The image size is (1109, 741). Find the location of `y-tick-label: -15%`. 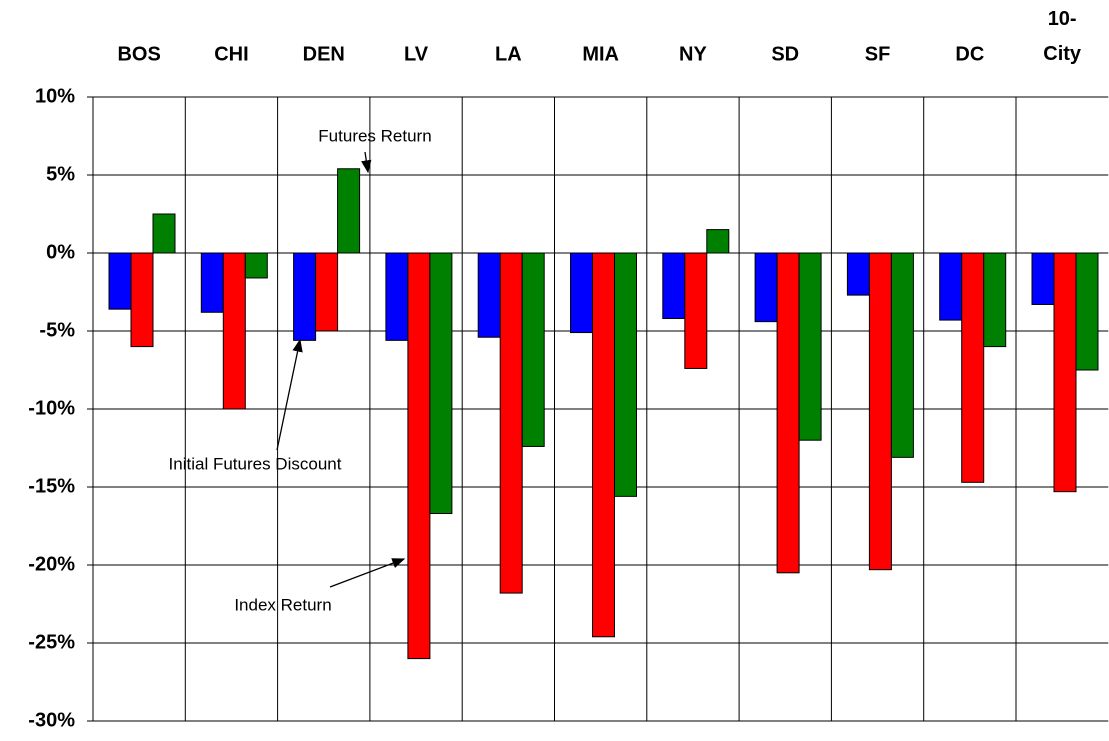

y-tick-label: -15% is located at coordinates (51, 486).